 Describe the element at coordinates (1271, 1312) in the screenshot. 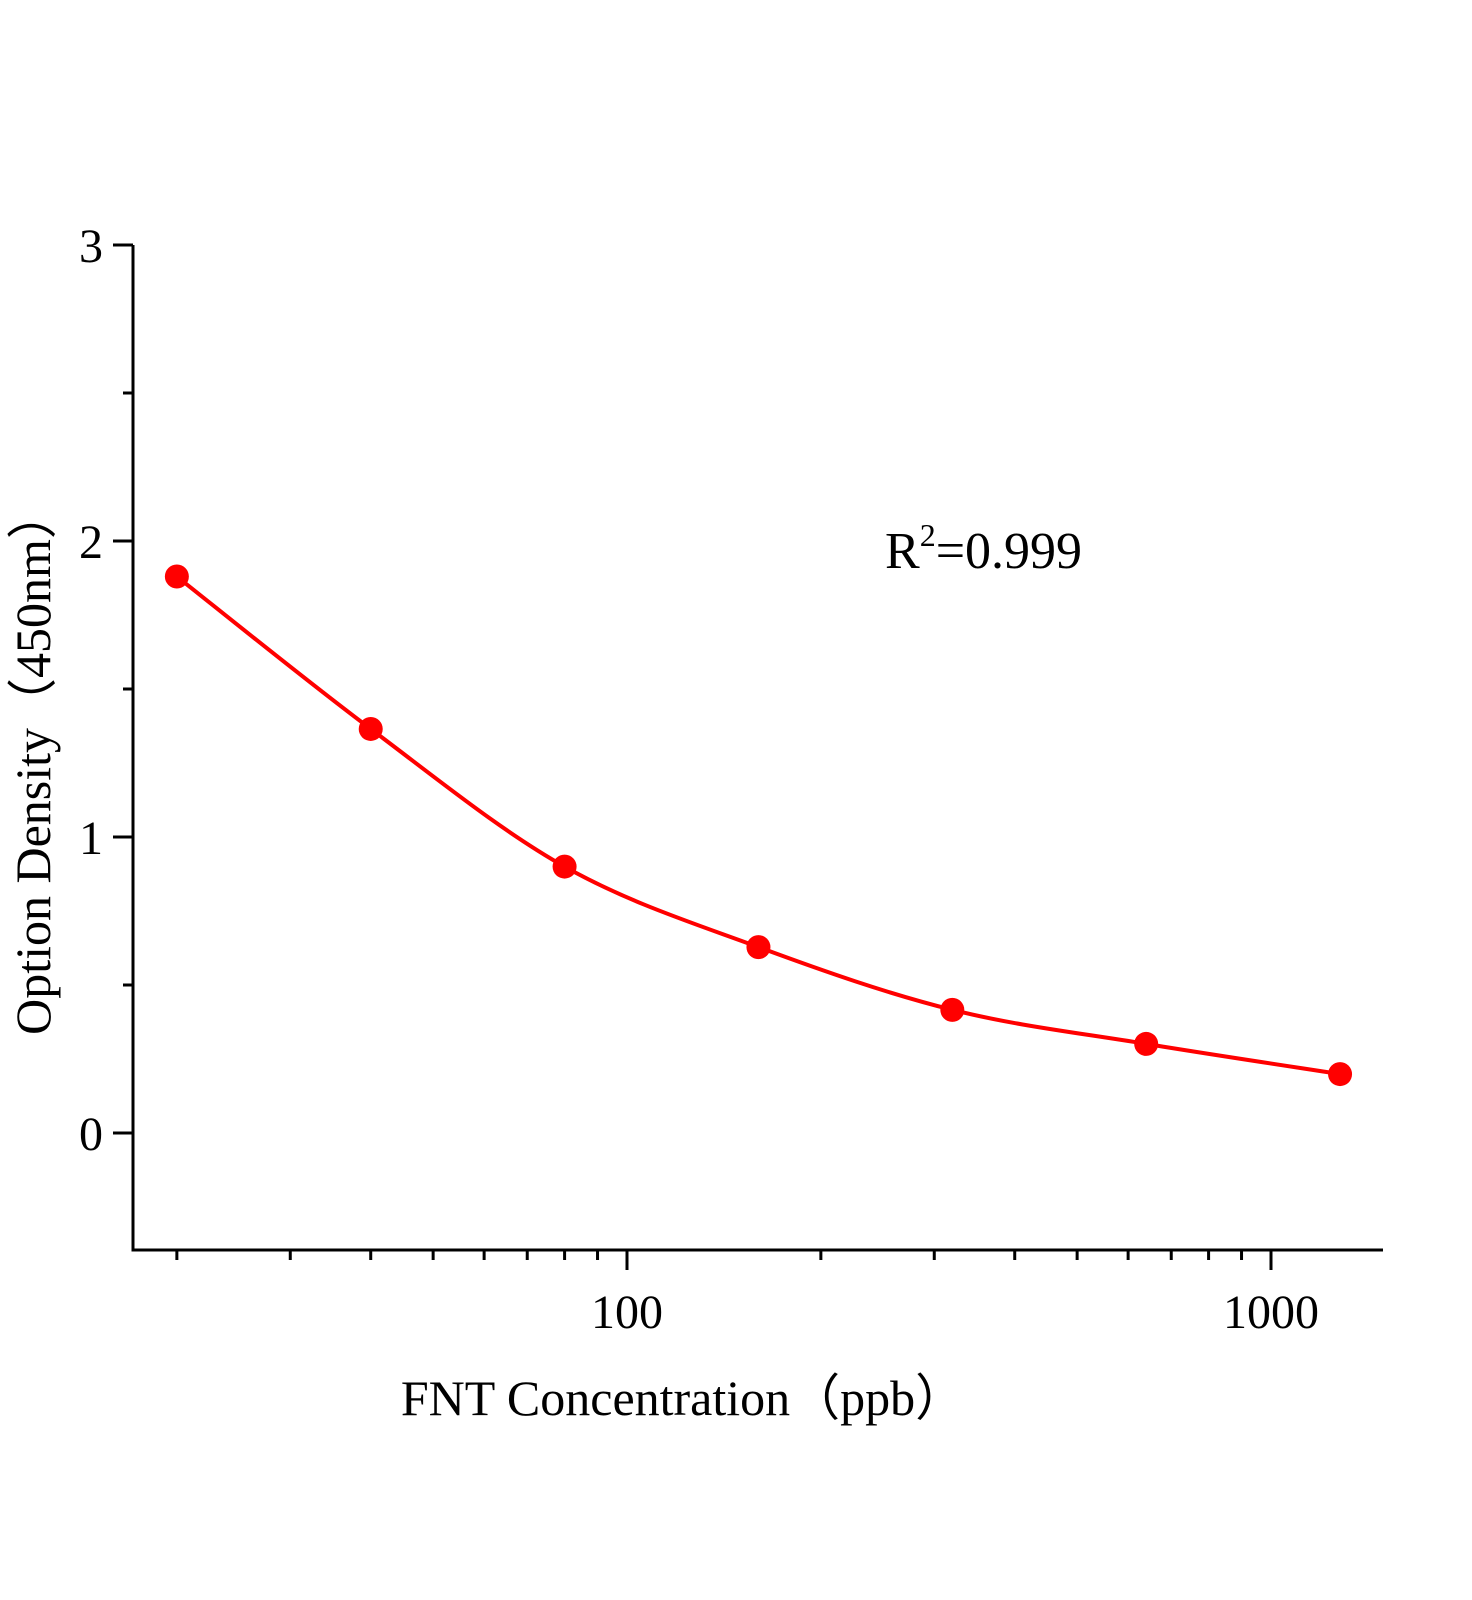

I see `x-tick-label: 1000` at that location.